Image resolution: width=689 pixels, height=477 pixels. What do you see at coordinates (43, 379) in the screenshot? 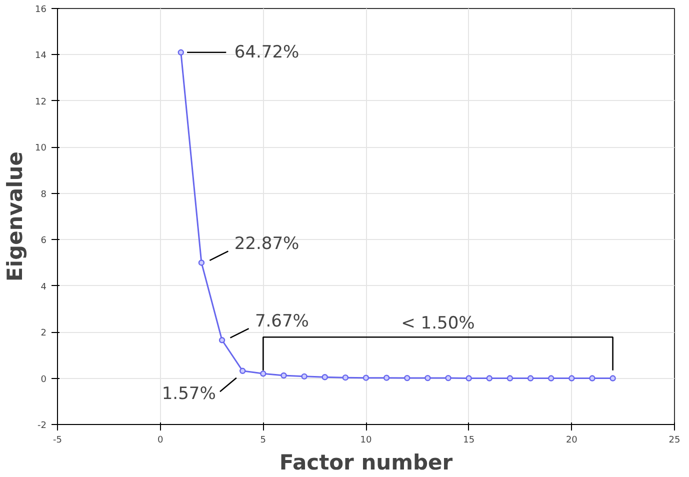
I see `y-tick-label: 0` at bounding box center [43, 379].